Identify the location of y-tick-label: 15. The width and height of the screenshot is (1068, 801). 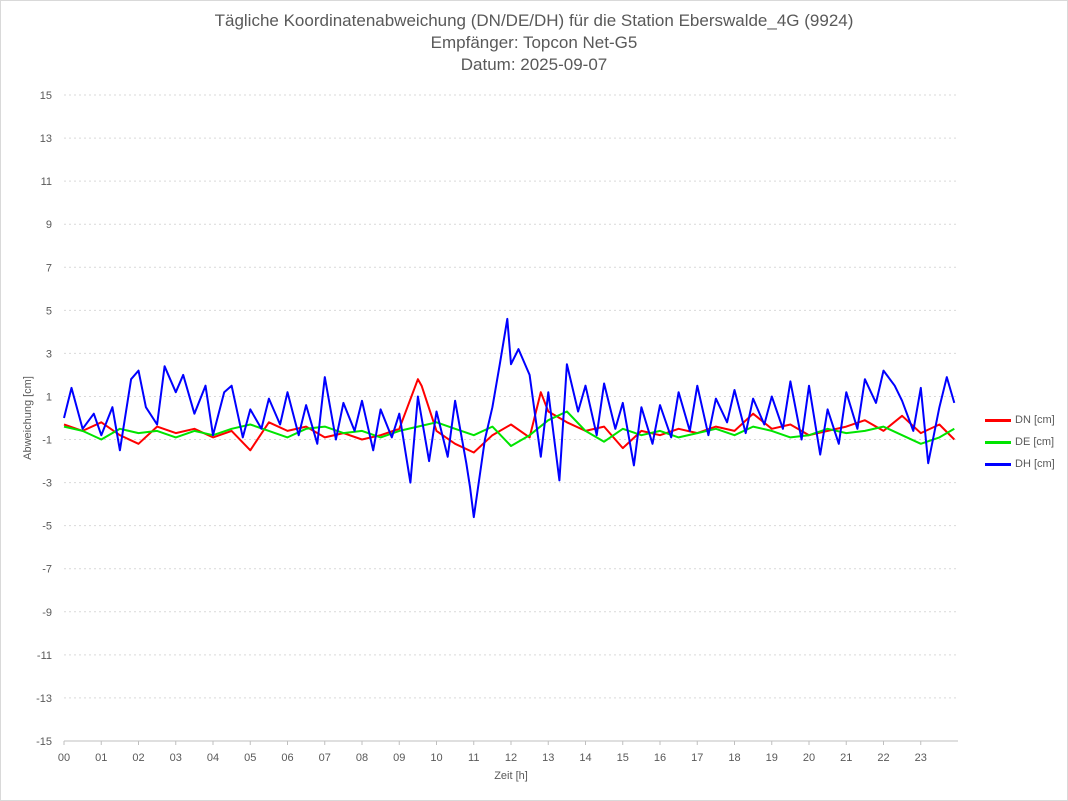
(46, 96).